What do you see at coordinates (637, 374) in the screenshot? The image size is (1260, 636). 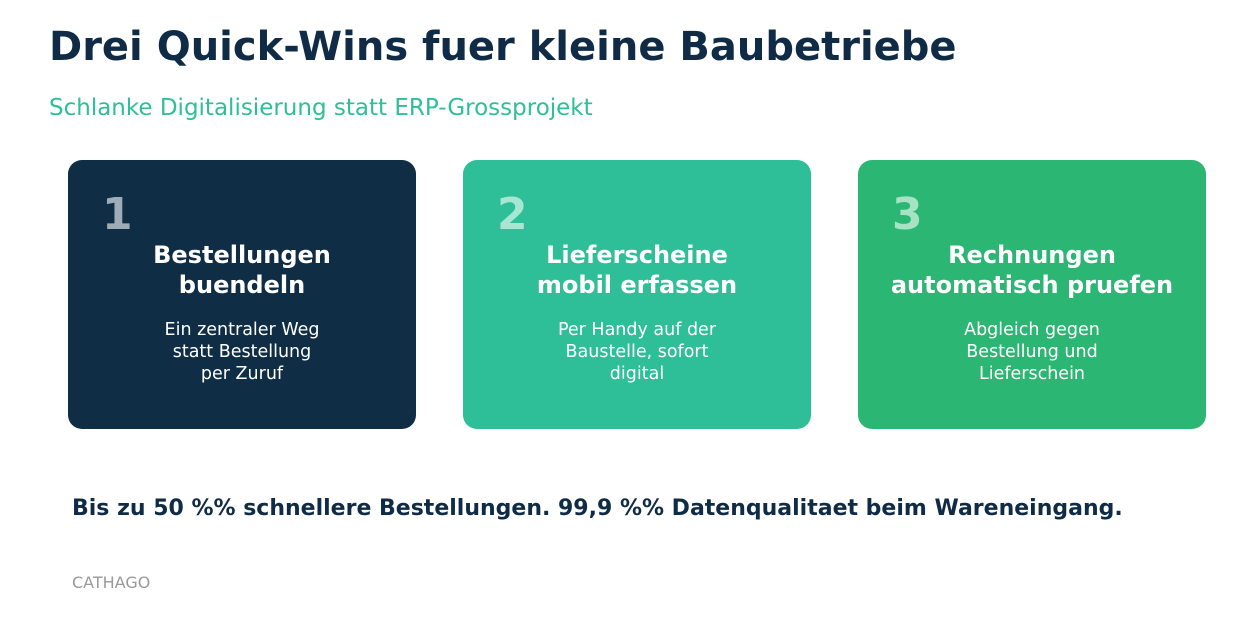 I see `card-text-line: digital` at bounding box center [637, 374].